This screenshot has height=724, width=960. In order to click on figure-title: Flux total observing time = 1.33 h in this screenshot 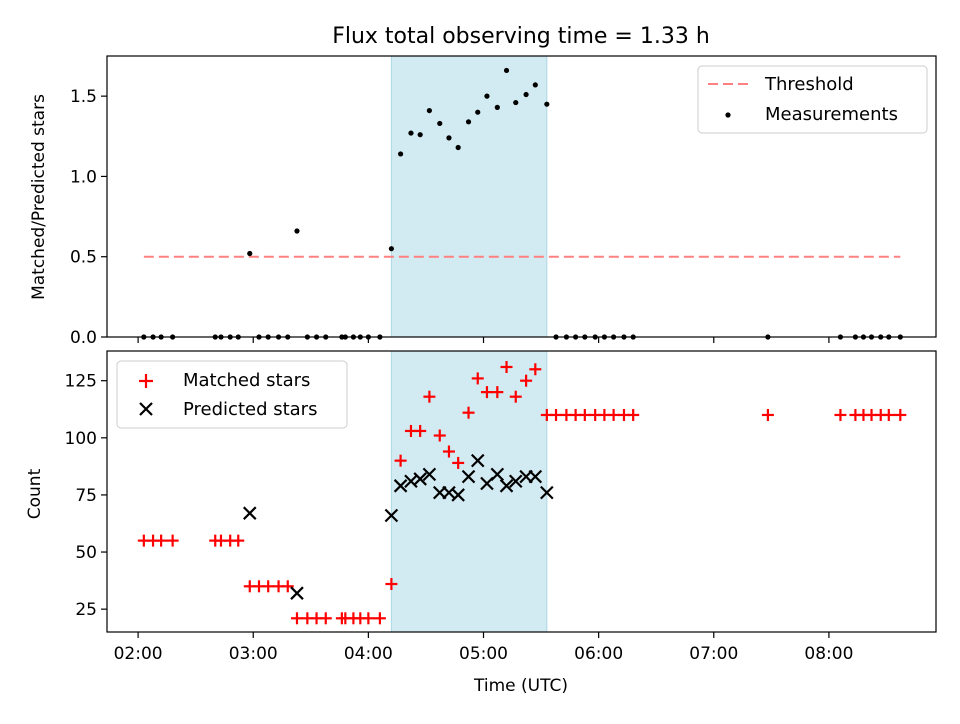, I will do `click(521, 36)`.